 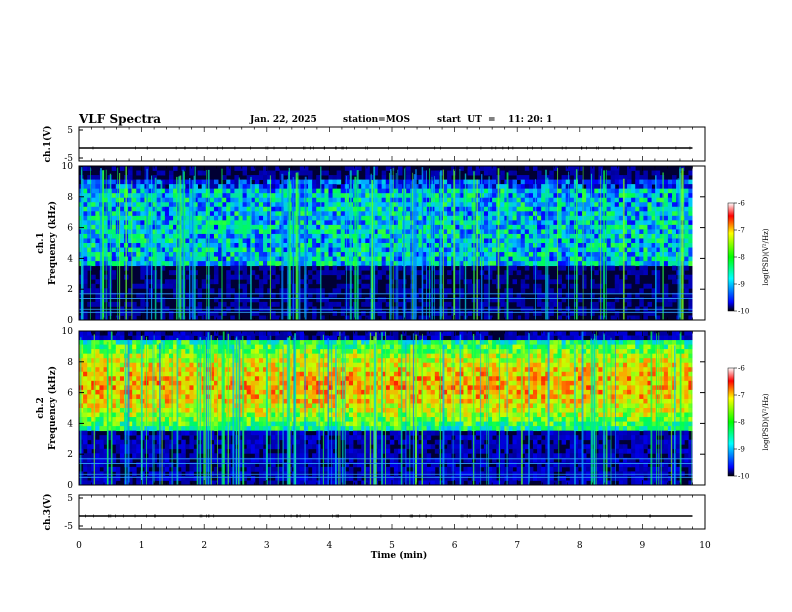 What do you see at coordinates (377, 120) in the screenshot?
I see `station-label: station=MOS` at bounding box center [377, 120].